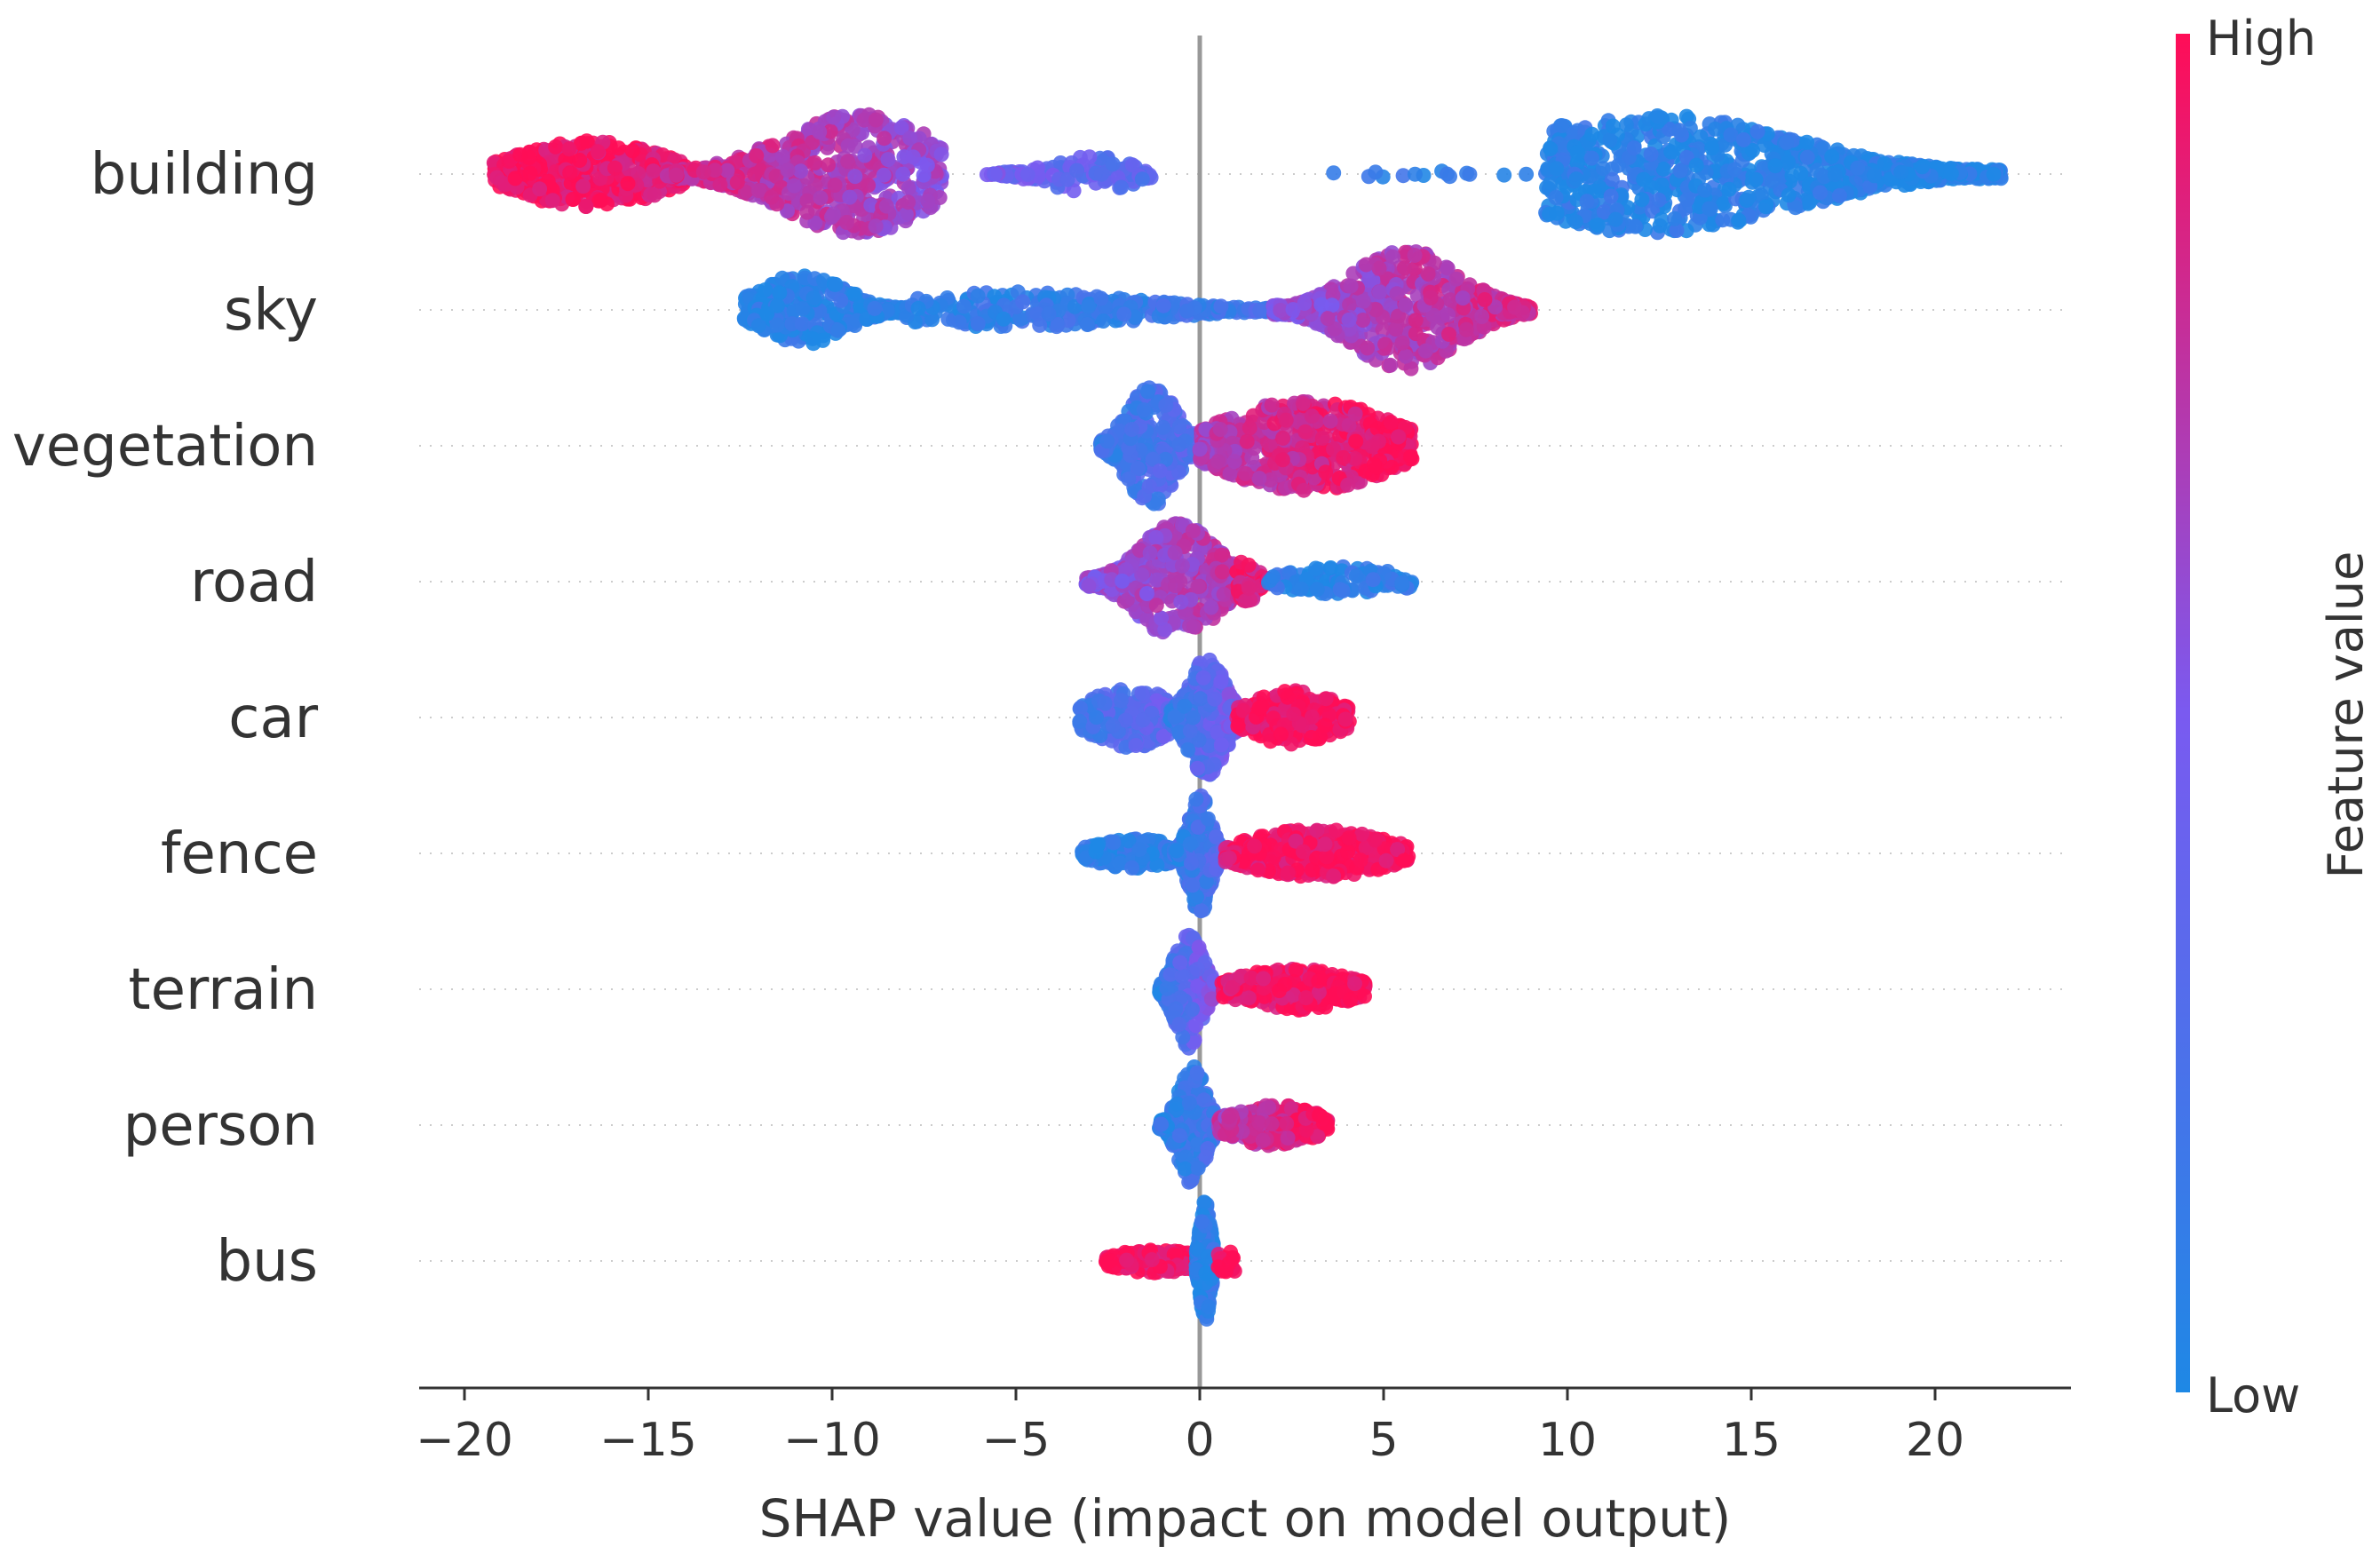 The width and height of the screenshot is (2380, 1562). What do you see at coordinates (1247, 174) in the screenshot?
I see `feature-row-building` at bounding box center [1247, 174].